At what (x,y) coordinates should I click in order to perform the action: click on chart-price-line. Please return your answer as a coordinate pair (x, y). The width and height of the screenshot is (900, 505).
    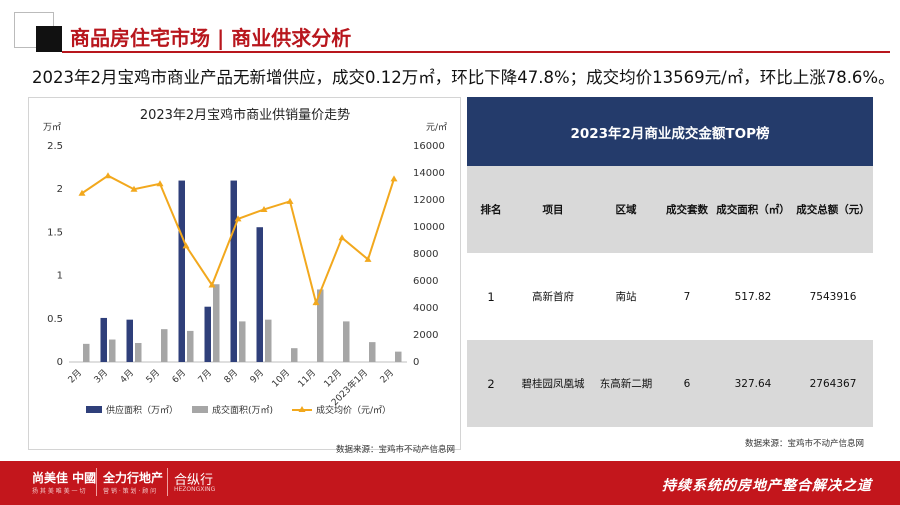
    Looking at the image, I should click on (238, 239).